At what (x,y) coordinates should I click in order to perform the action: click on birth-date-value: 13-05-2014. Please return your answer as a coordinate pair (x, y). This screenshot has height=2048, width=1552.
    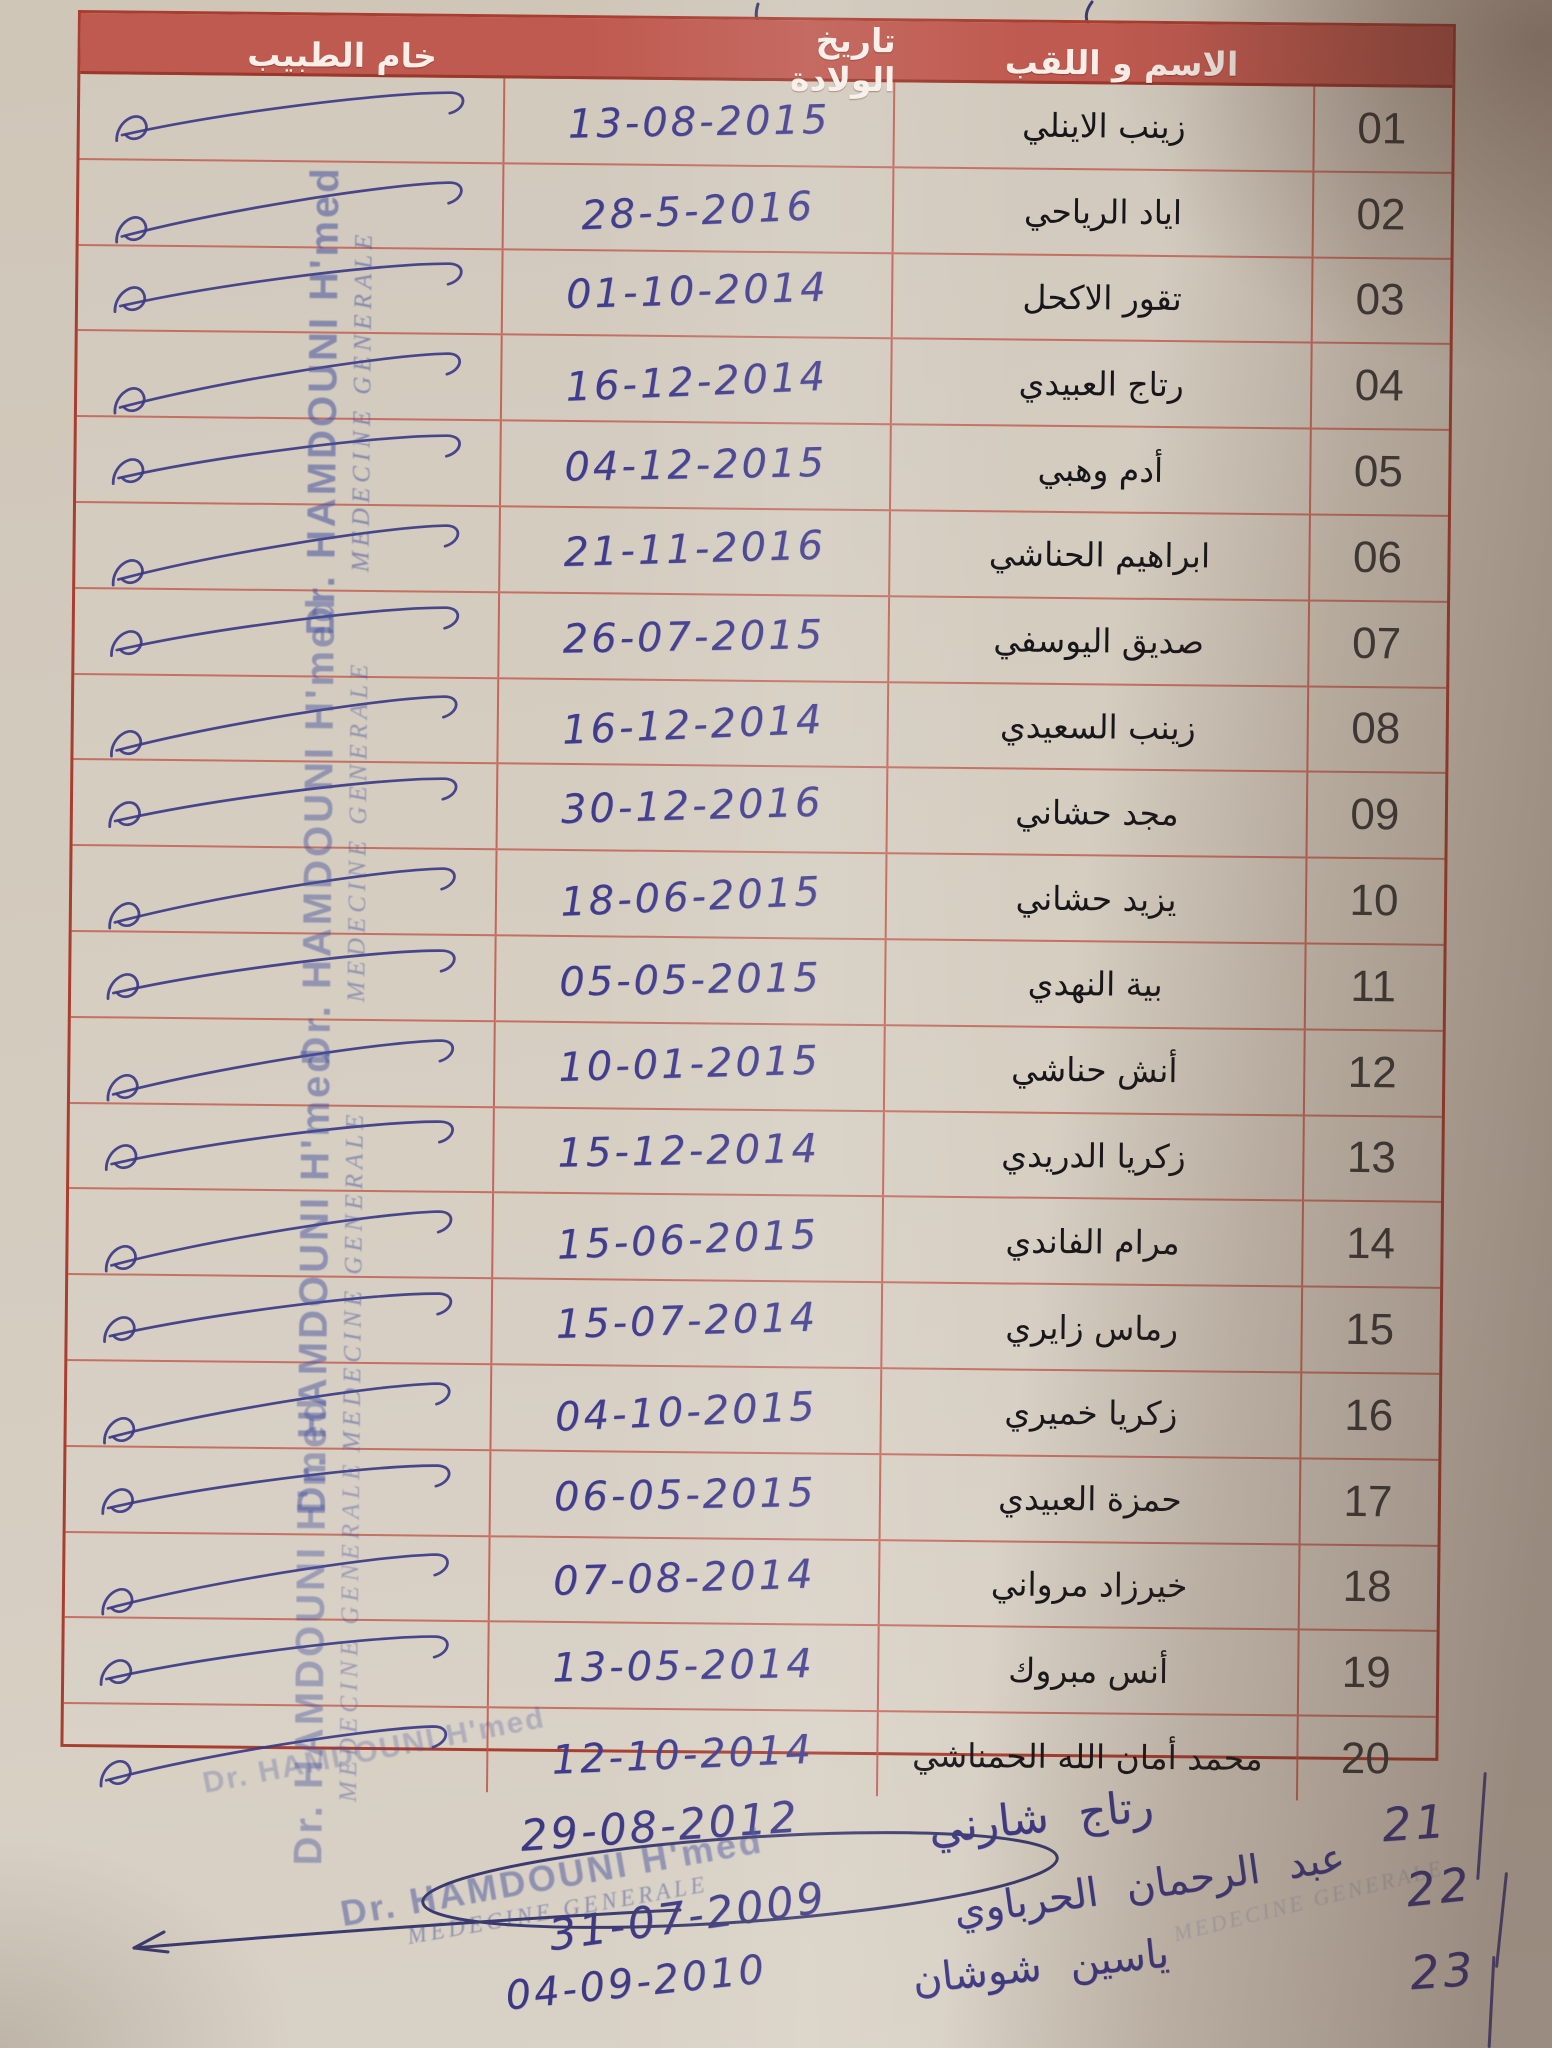
    Looking at the image, I should click on (683, 1666).